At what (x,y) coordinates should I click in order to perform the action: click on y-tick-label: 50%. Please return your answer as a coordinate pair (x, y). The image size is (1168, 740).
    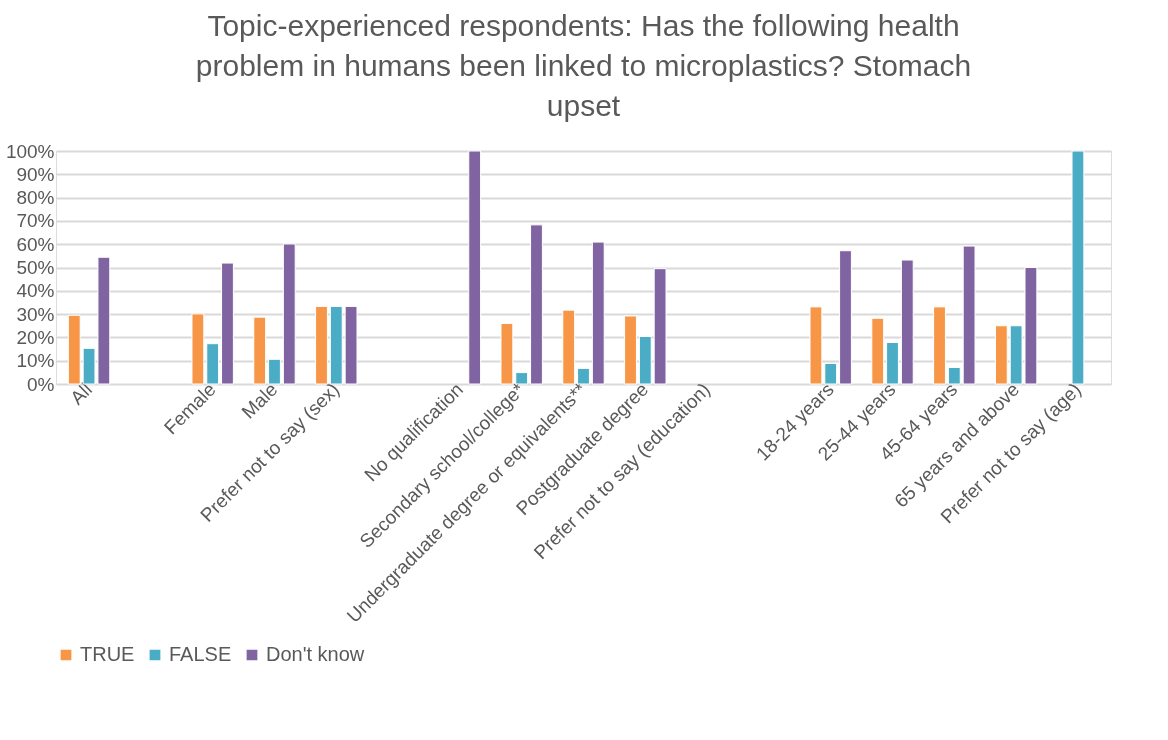
    Looking at the image, I should click on (35, 267).